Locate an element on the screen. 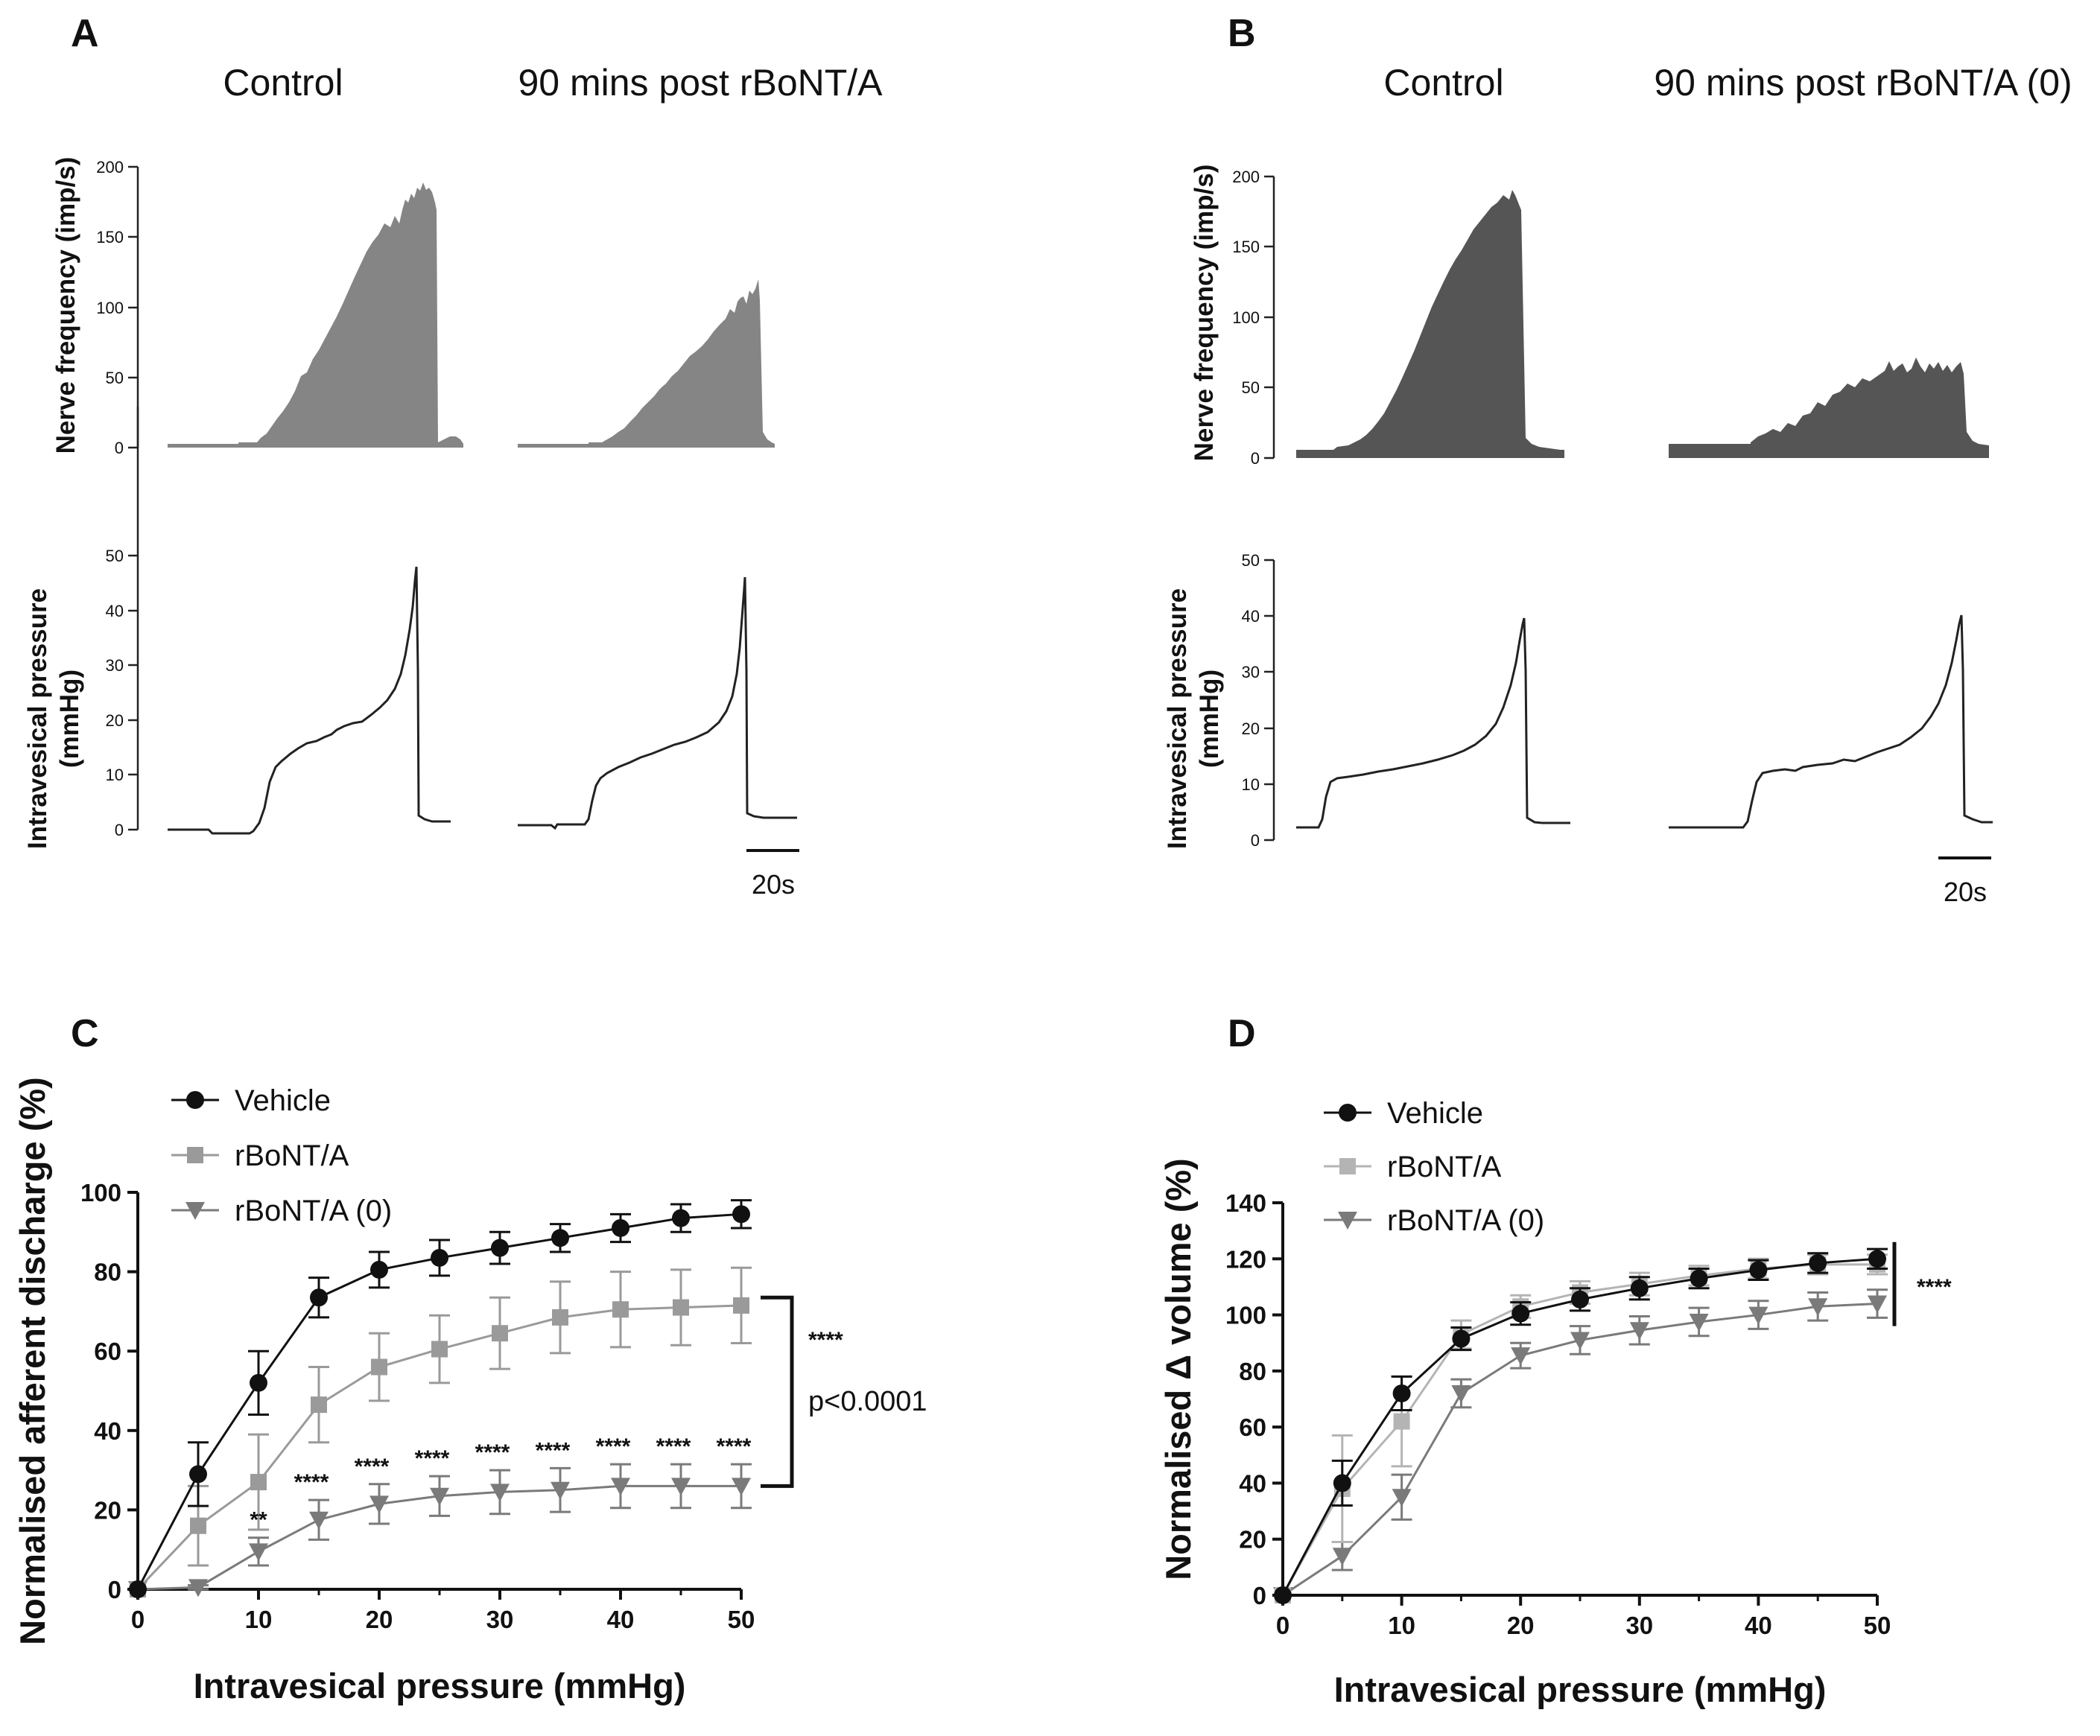 Image resolution: width=2100 pixels, height=1736 pixels. chart-c-bracket-pvalue: p<0.0001 is located at coordinates (867, 1401).